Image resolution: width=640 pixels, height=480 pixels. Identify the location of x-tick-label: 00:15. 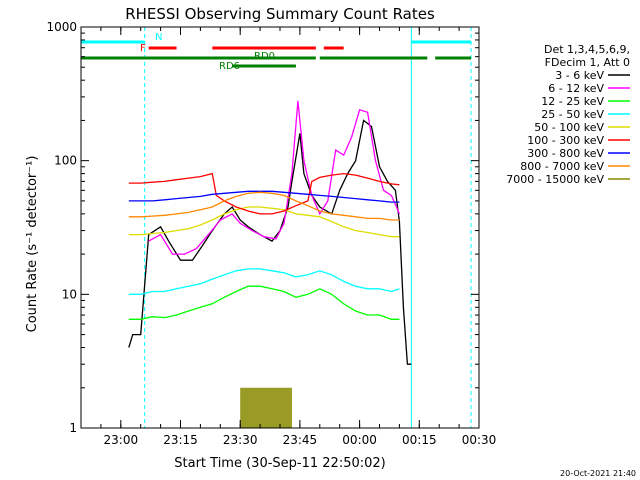
(419, 440).